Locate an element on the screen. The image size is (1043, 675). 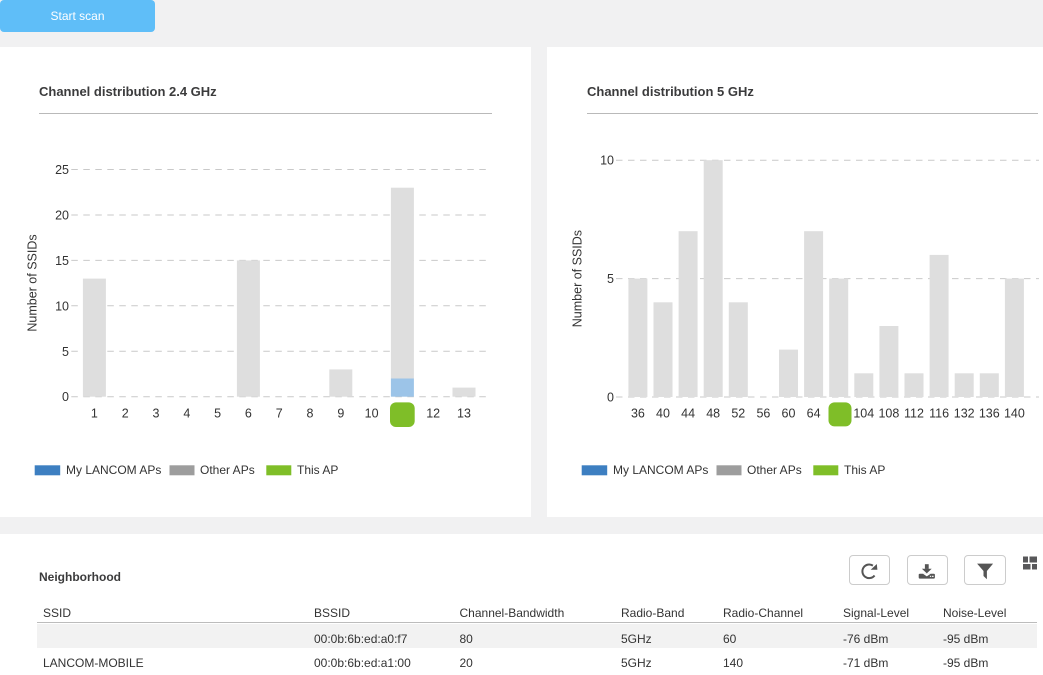
svg-text: 48 is located at coordinates (713, 414).